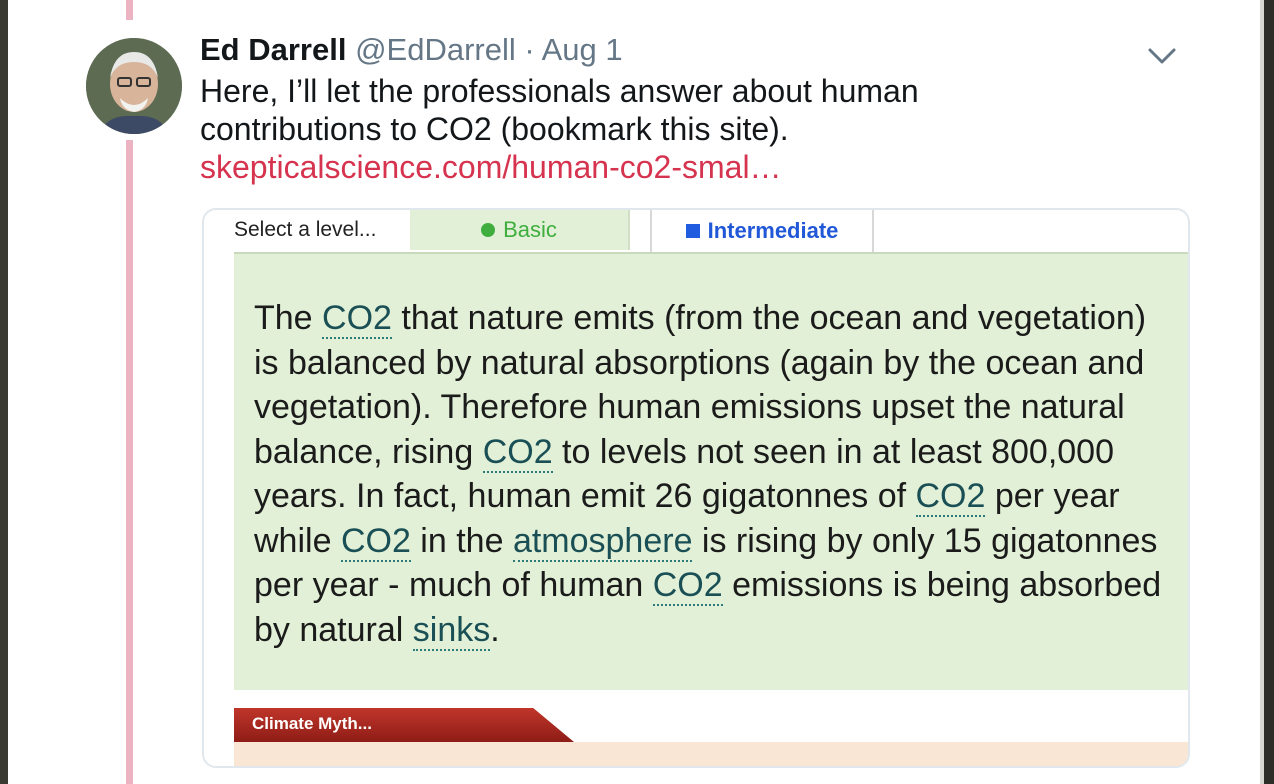 Image resolution: width=1274 pixels, height=784 pixels. What do you see at coordinates (530, 229) in the screenshot?
I see `tab-basic-label: Basic` at bounding box center [530, 229].